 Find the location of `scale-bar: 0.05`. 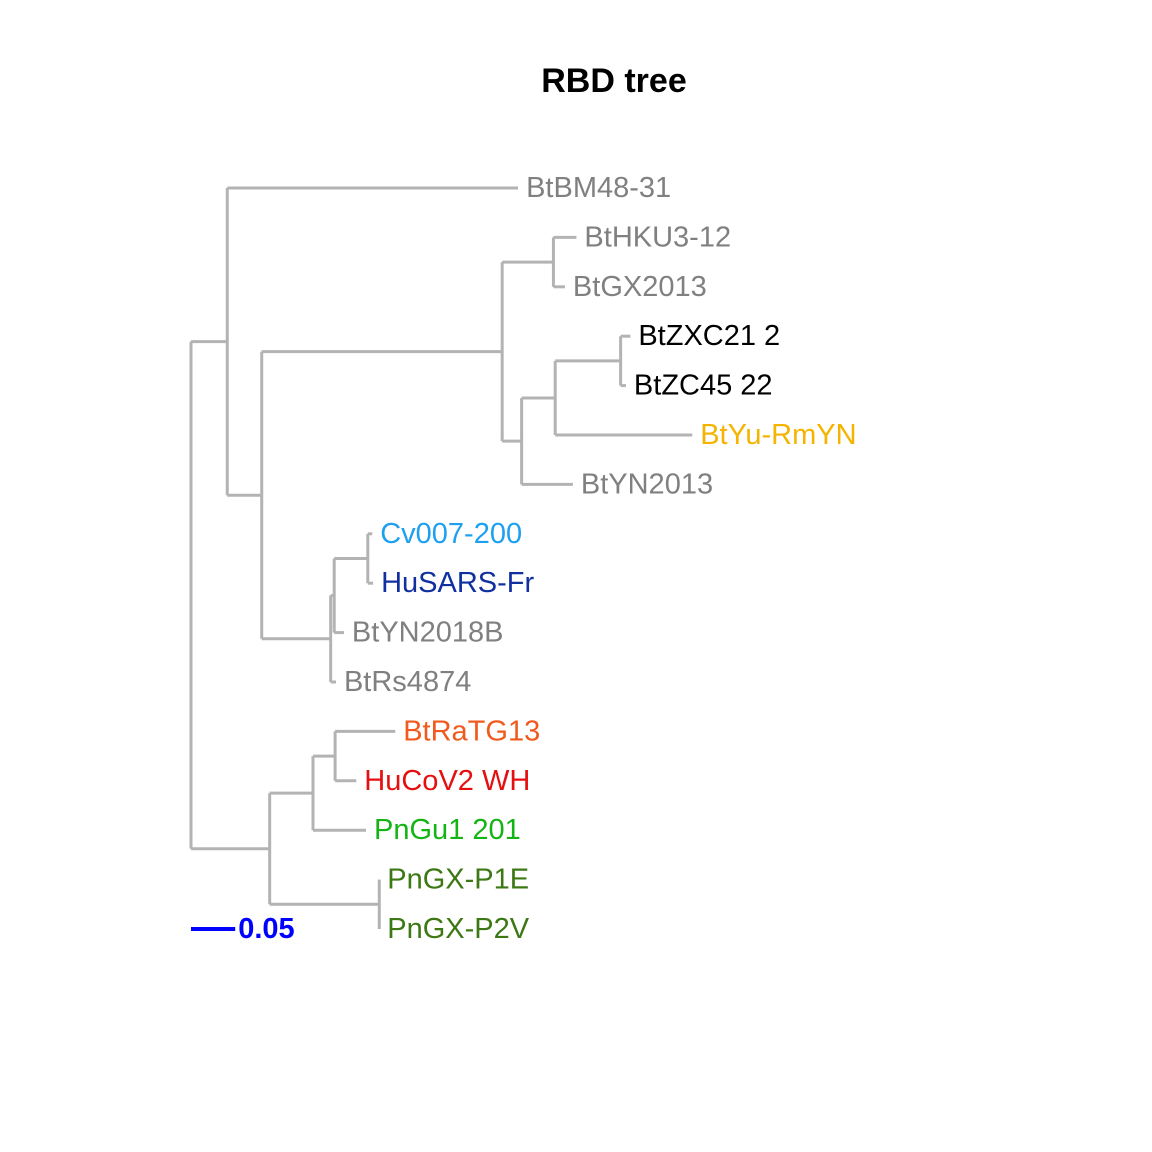

scale-bar: 0.05 is located at coordinates (243, 929).